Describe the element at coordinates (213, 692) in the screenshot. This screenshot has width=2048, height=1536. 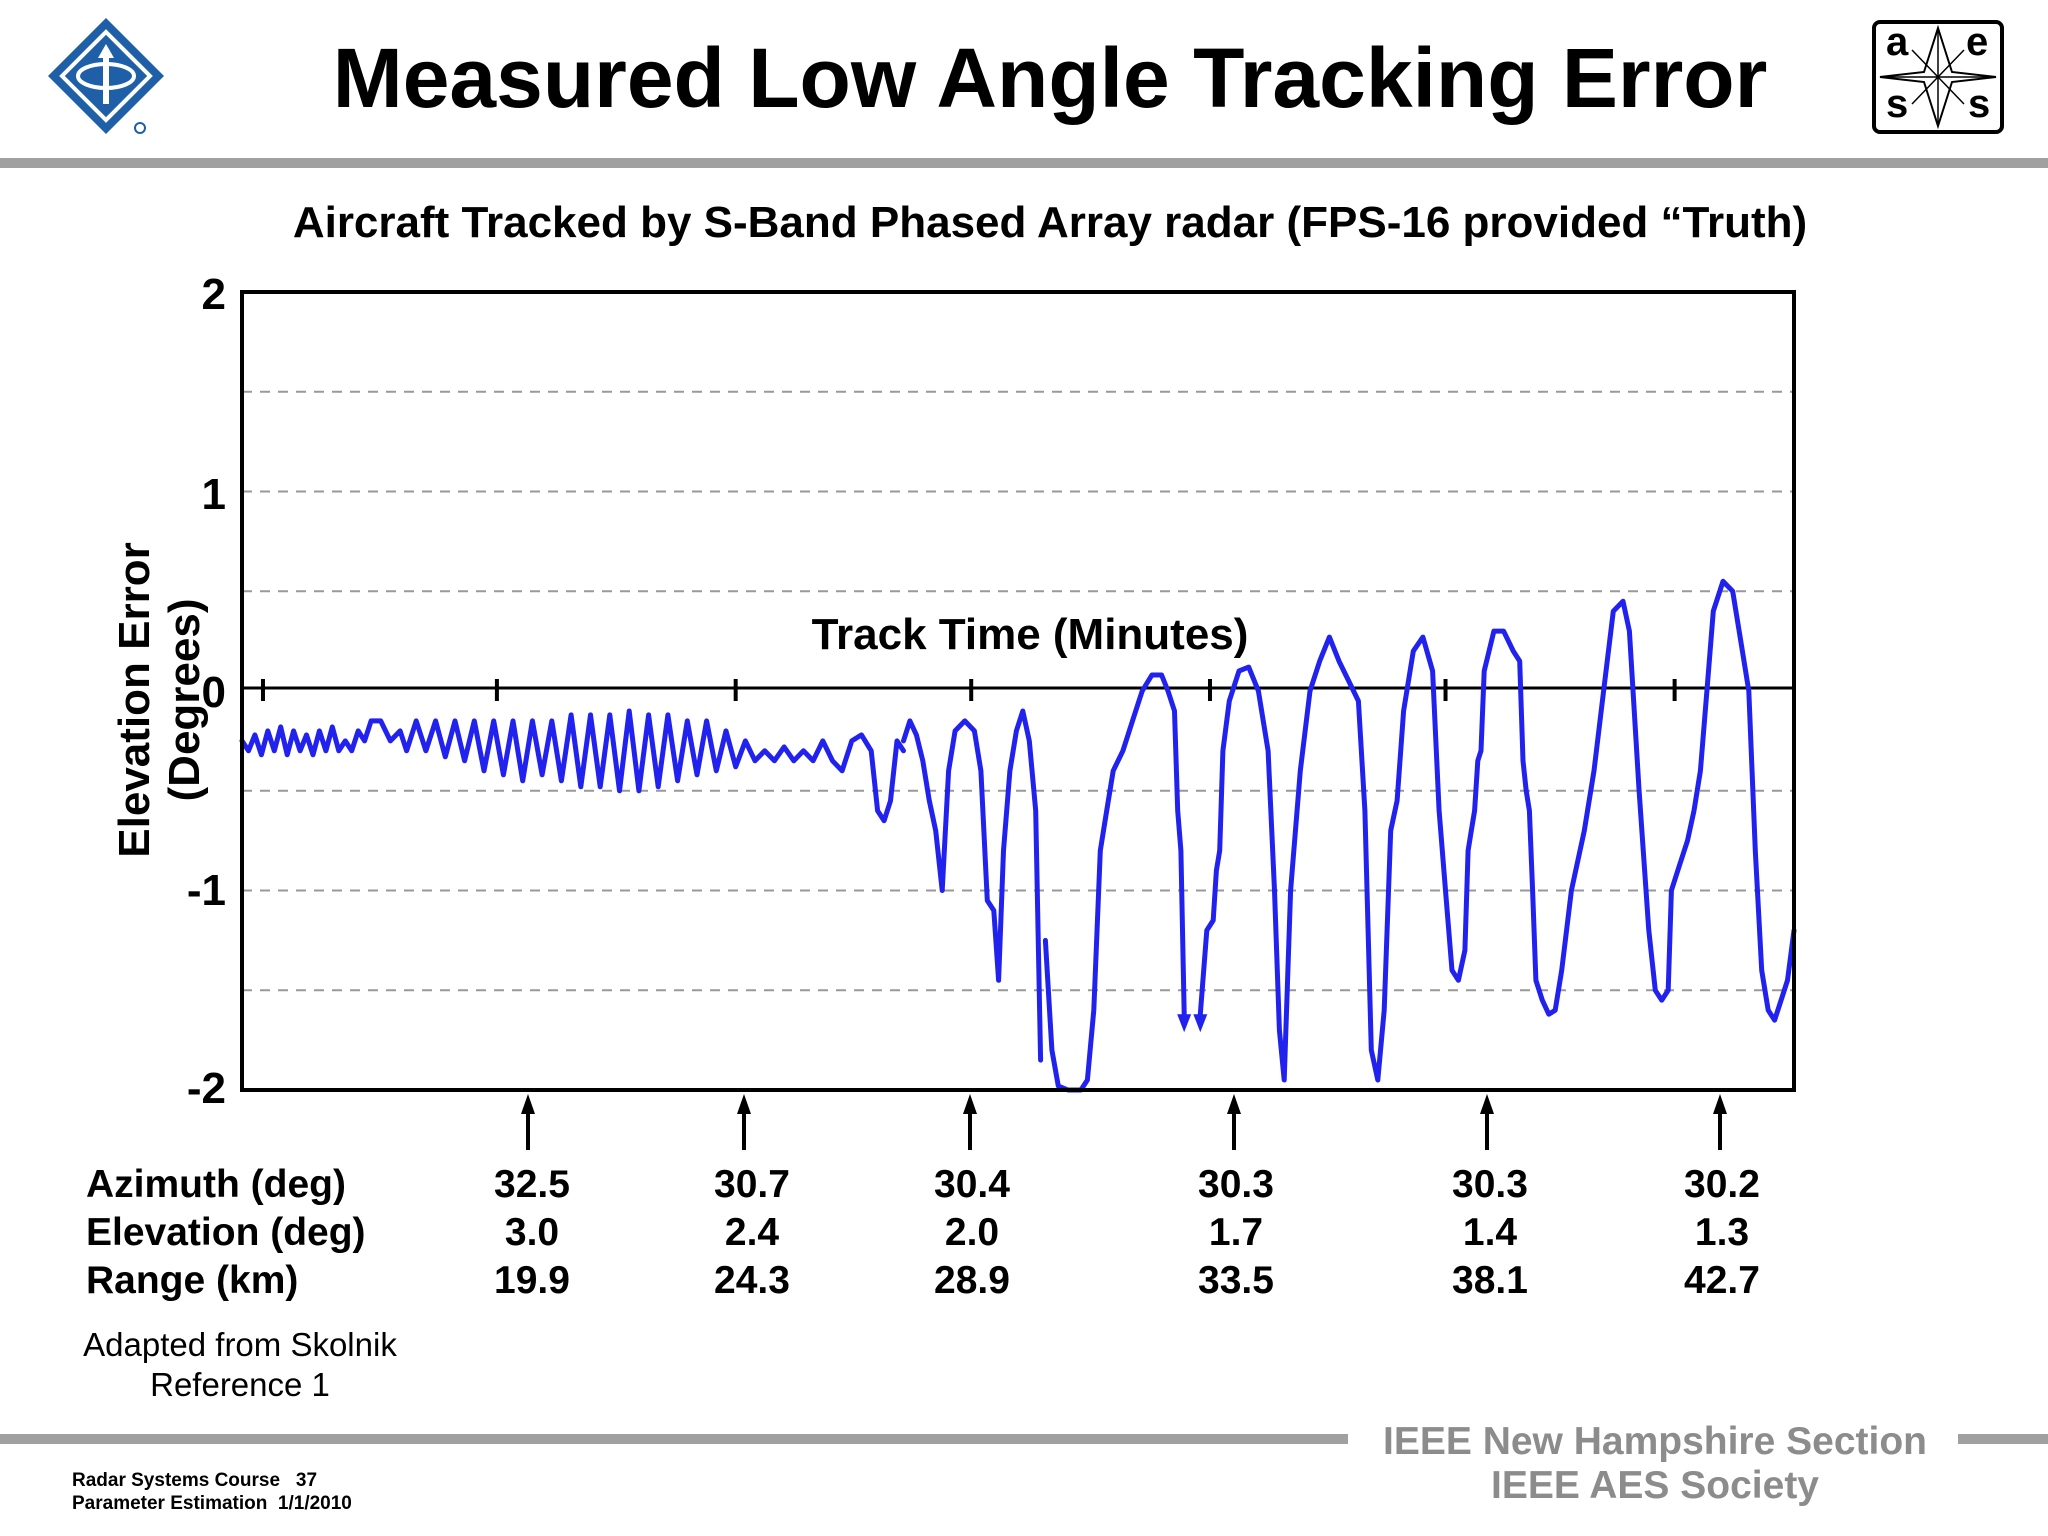
I see `y-tick-label: 0` at that location.